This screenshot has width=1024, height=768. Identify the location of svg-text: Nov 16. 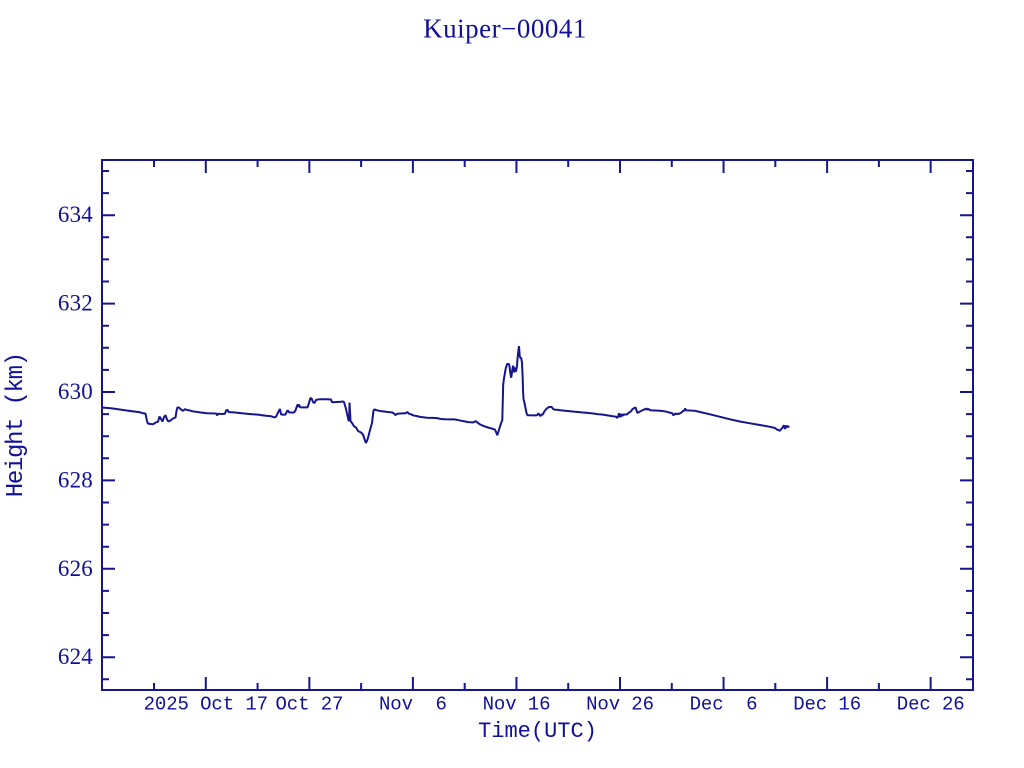
(517, 705).